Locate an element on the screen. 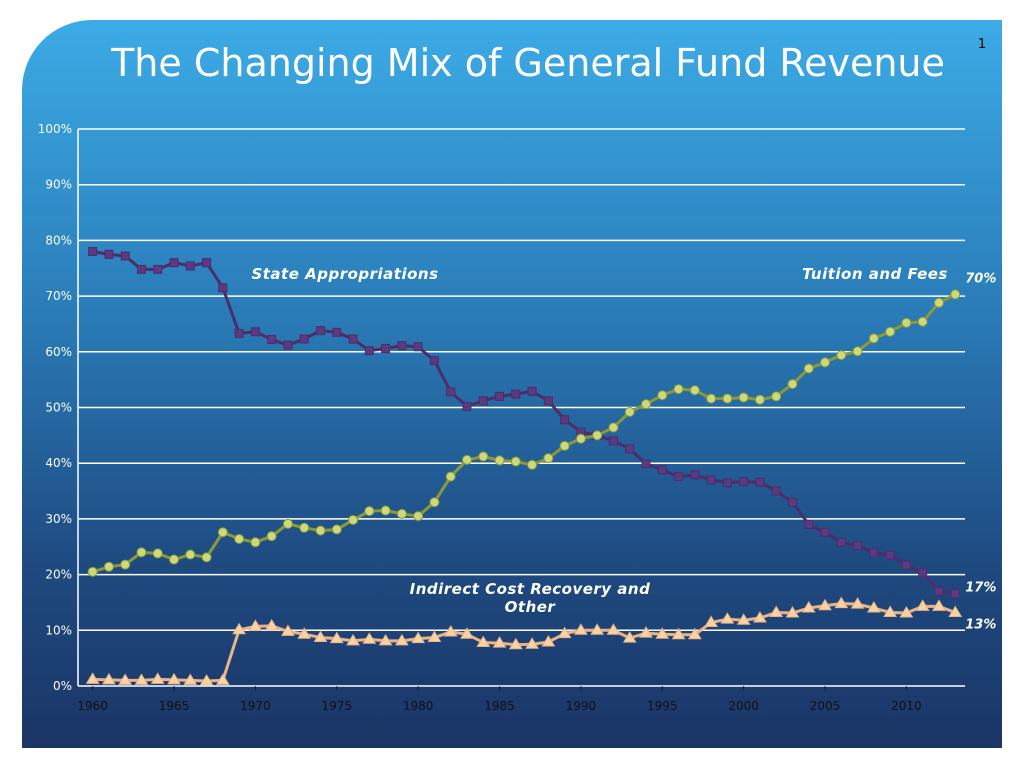 This screenshot has width=1024, height=768. x-tick-label: 1995 is located at coordinates (662, 706).